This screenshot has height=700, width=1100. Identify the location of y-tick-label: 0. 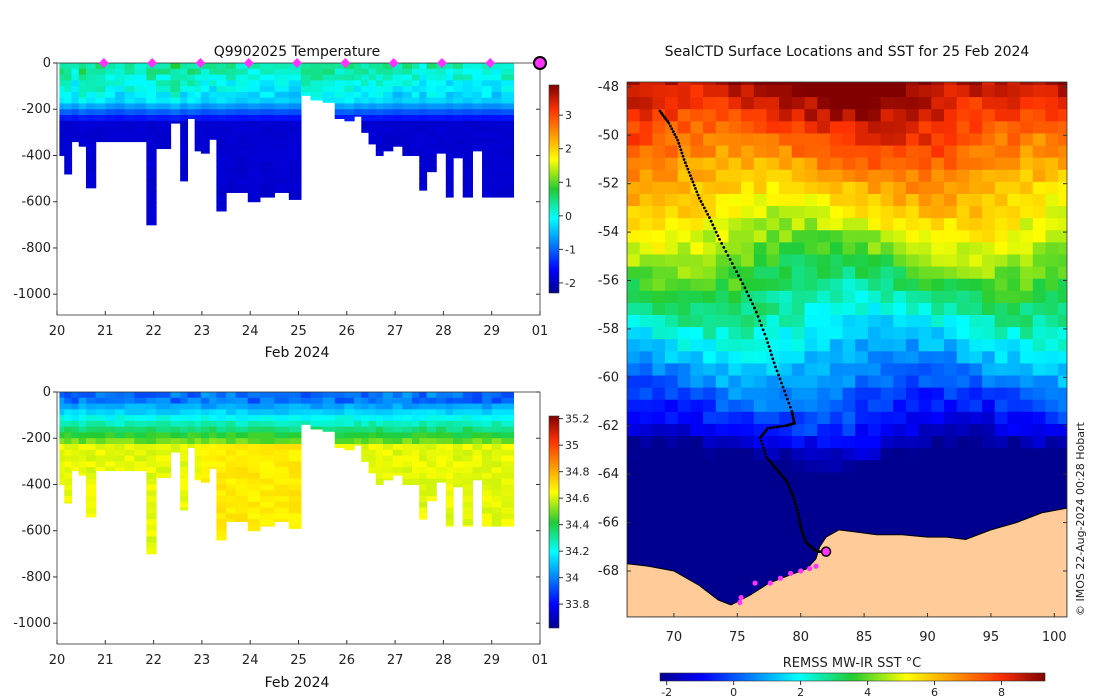
(47, 392).